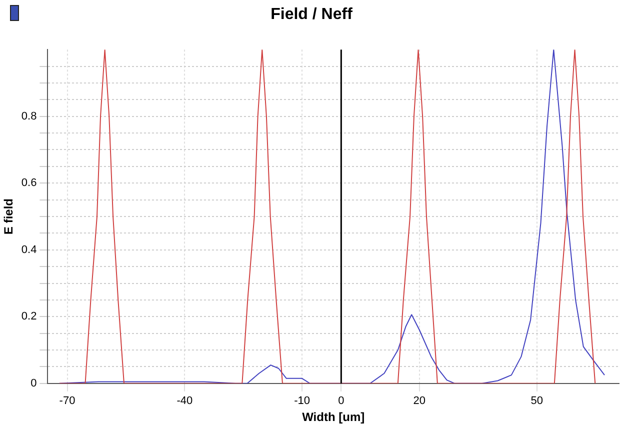 The width and height of the screenshot is (623, 430). Describe the element at coordinates (33, 383) in the screenshot. I see `y-tick-label: 0` at that location.